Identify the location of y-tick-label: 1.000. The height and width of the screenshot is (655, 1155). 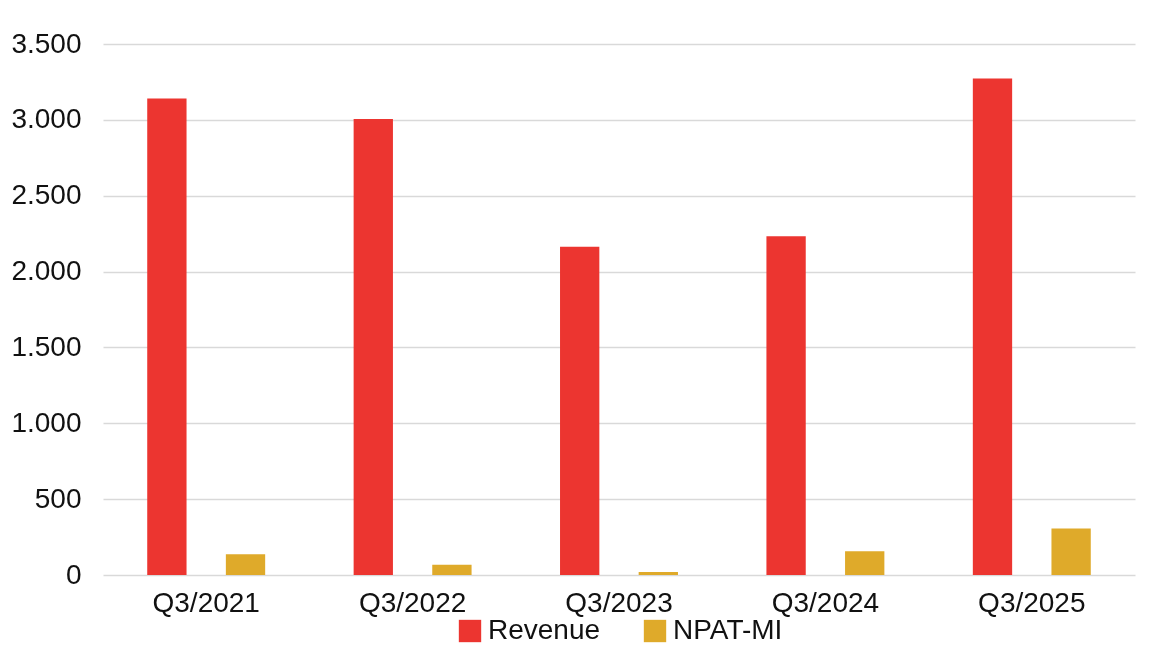
(46, 422).